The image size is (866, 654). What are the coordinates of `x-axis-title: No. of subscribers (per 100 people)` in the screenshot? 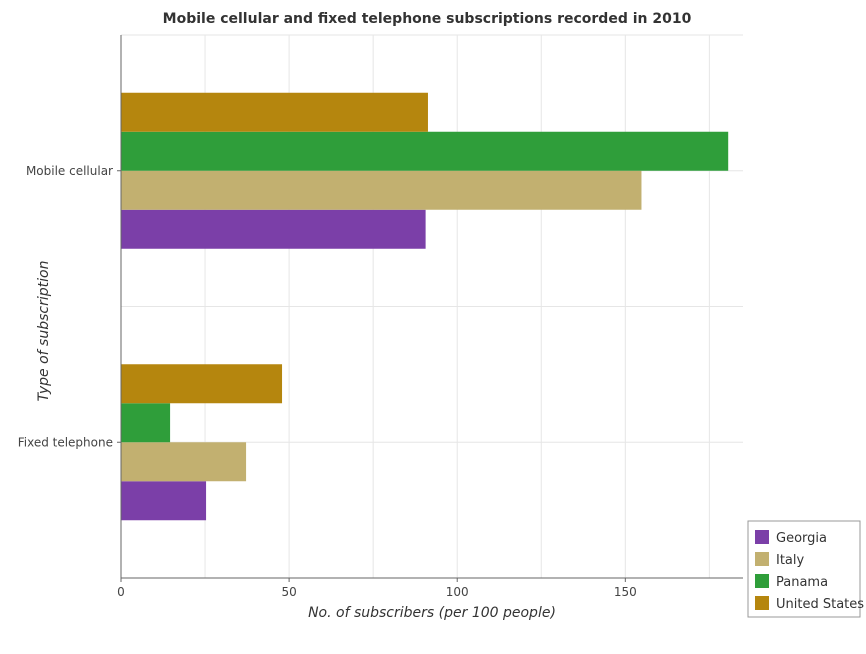 It's located at (432, 613).